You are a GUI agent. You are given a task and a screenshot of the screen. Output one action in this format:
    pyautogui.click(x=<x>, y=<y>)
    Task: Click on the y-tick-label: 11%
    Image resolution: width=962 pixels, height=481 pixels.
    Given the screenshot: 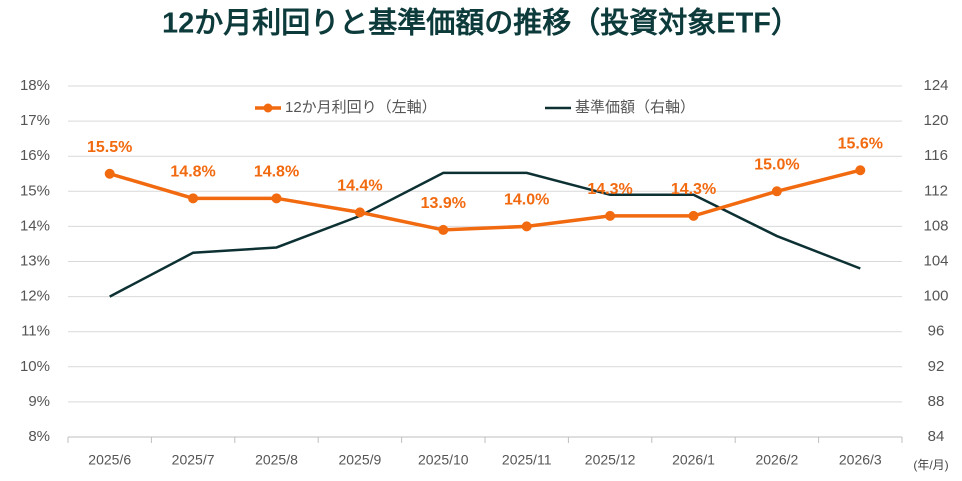 What is the action you would take?
    pyautogui.click(x=35, y=331)
    